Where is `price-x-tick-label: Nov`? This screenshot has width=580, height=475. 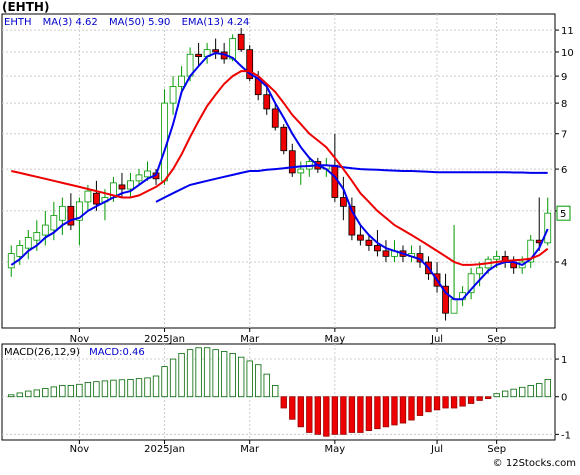
price-x-tick-label: Nov is located at coordinates (80, 339).